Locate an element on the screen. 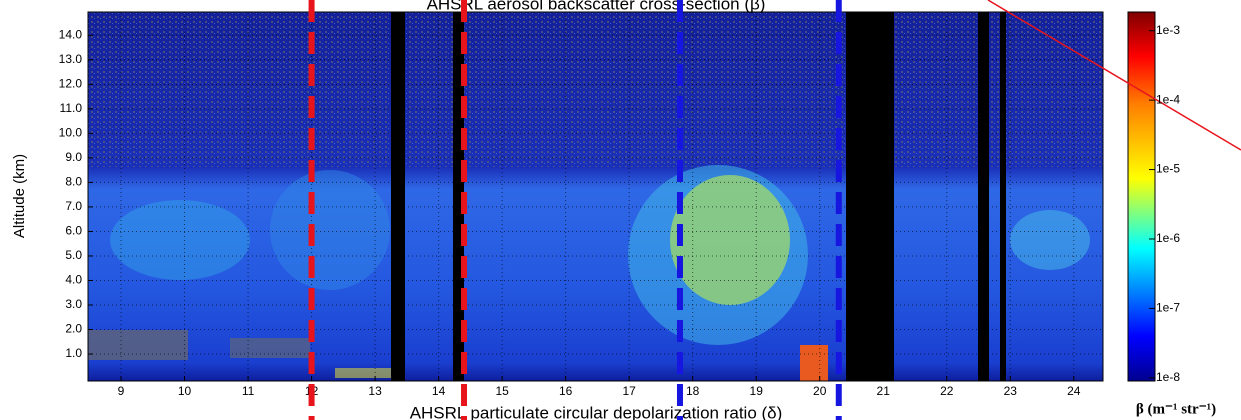 The height and width of the screenshot is (420, 1241). y-tick-label: 6.0 is located at coordinates (73, 231).